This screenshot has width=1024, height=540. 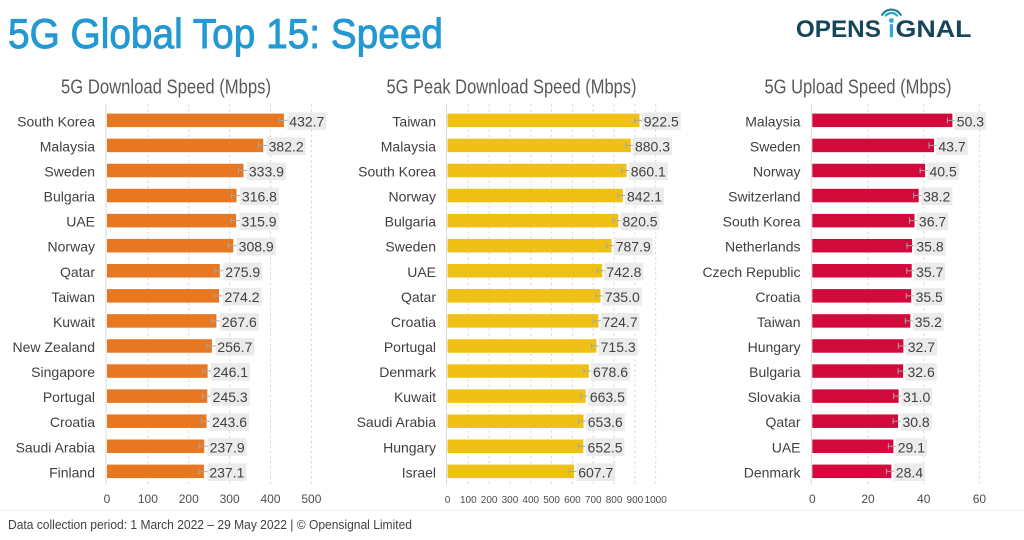 I want to click on svg-text: 5G Global Top 15: Speed, so click(x=225, y=33).